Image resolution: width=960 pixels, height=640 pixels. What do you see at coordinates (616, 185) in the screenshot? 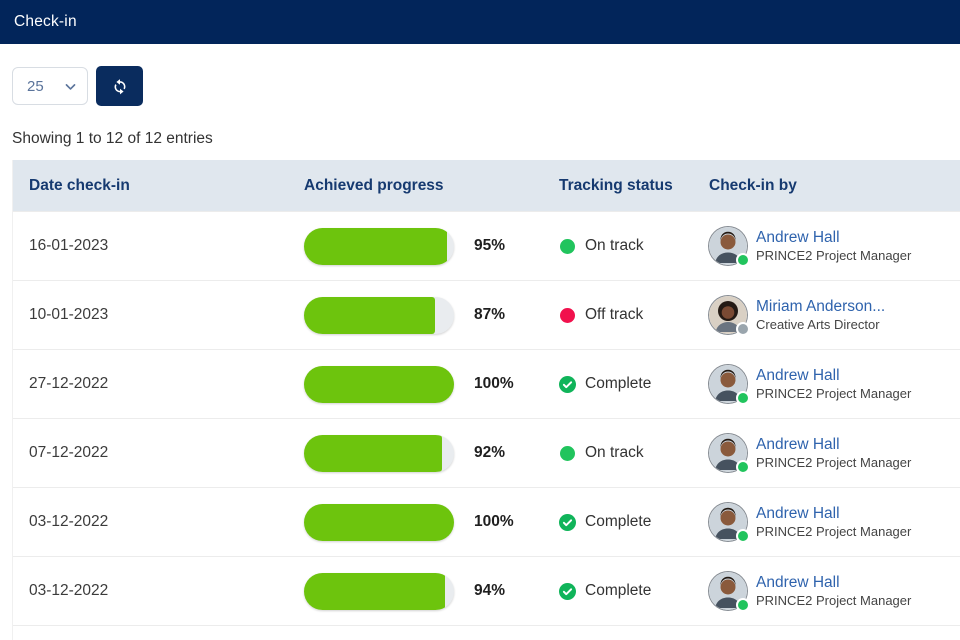
I see `col-header-status: Tracking status` at bounding box center [616, 185].